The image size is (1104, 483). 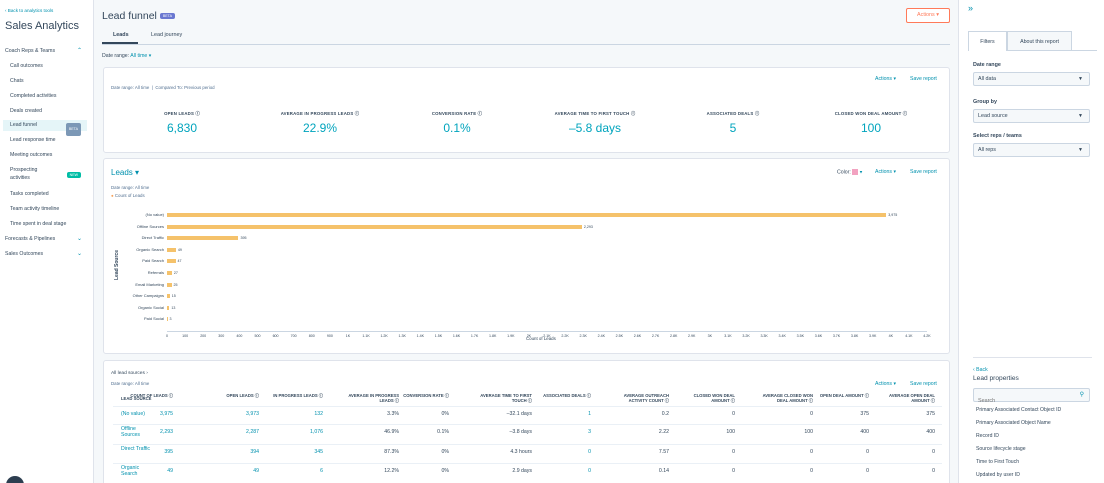 What do you see at coordinates (45, 51) in the screenshot?
I see `section-coach-reps: Coach Reps & Teams ⌃` at bounding box center [45, 51].